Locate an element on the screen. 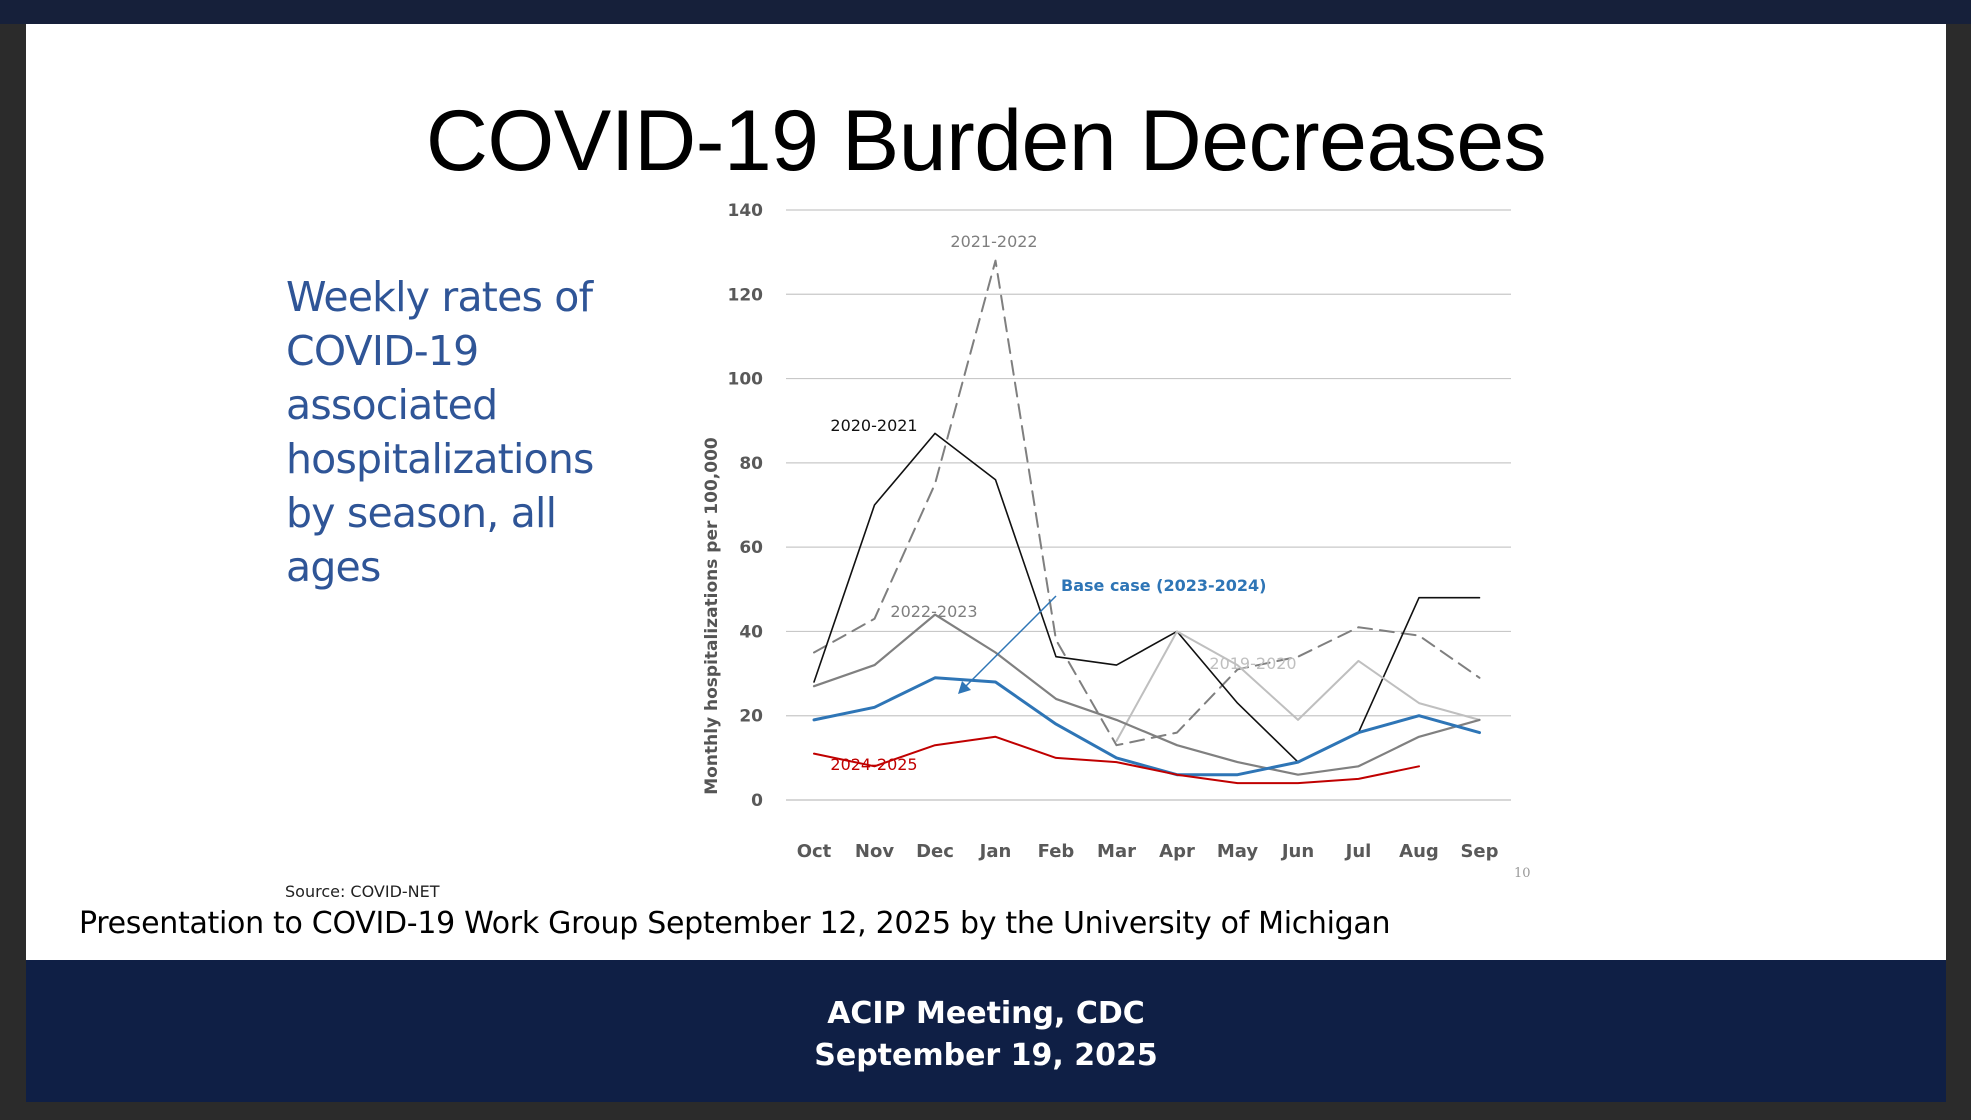 The width and height of the screenshot is (1971, 1120). series-line-2022-2023 is located at coordinates (1146, 694).